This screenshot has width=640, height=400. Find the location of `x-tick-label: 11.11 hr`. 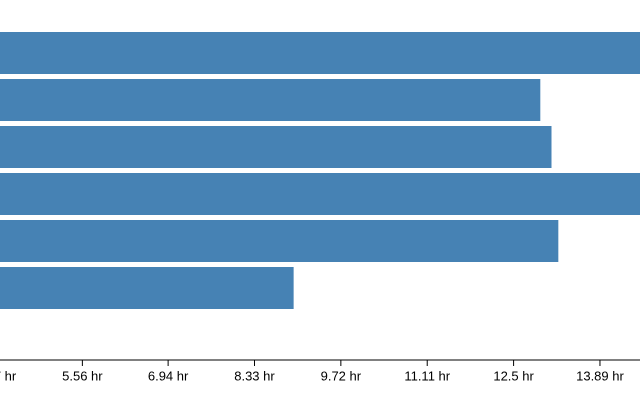

x-tick-label: 11.11 hr is located at coordinates (427, 375).